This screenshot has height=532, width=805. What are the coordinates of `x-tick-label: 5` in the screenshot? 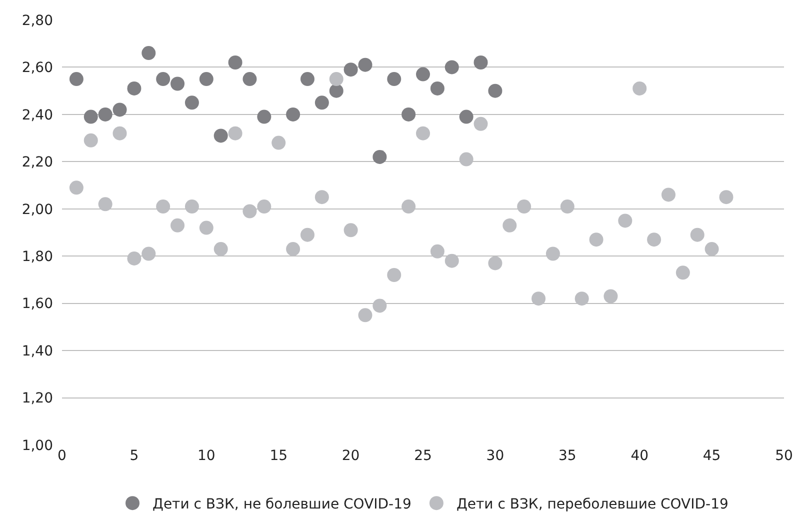 It's located at (134, 456).